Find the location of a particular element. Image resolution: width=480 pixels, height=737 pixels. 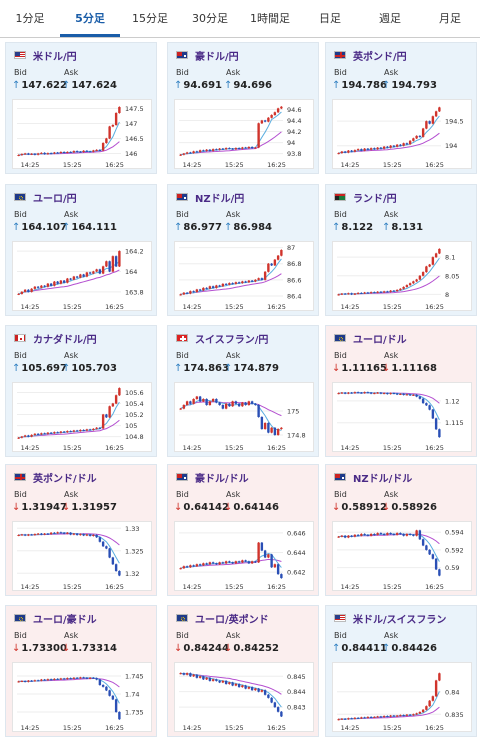

tab-2: 15分足 is located at coordinates (150, 18).